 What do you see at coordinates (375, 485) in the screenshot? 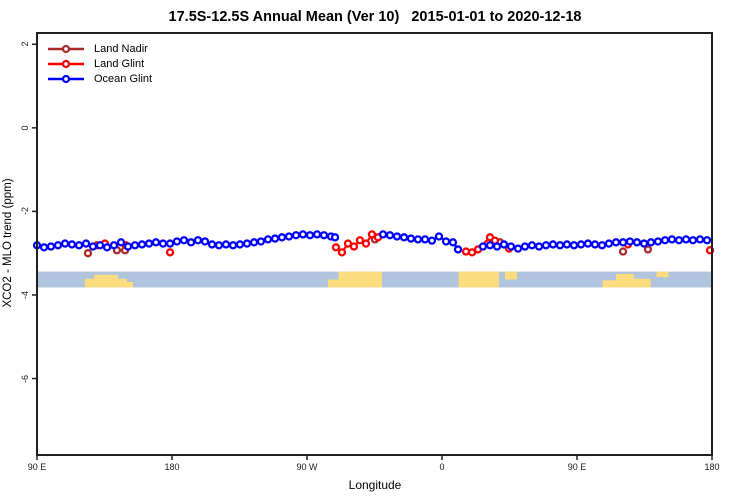
I see `x-axis-label: Longitude` at bounding box center [375, 485].